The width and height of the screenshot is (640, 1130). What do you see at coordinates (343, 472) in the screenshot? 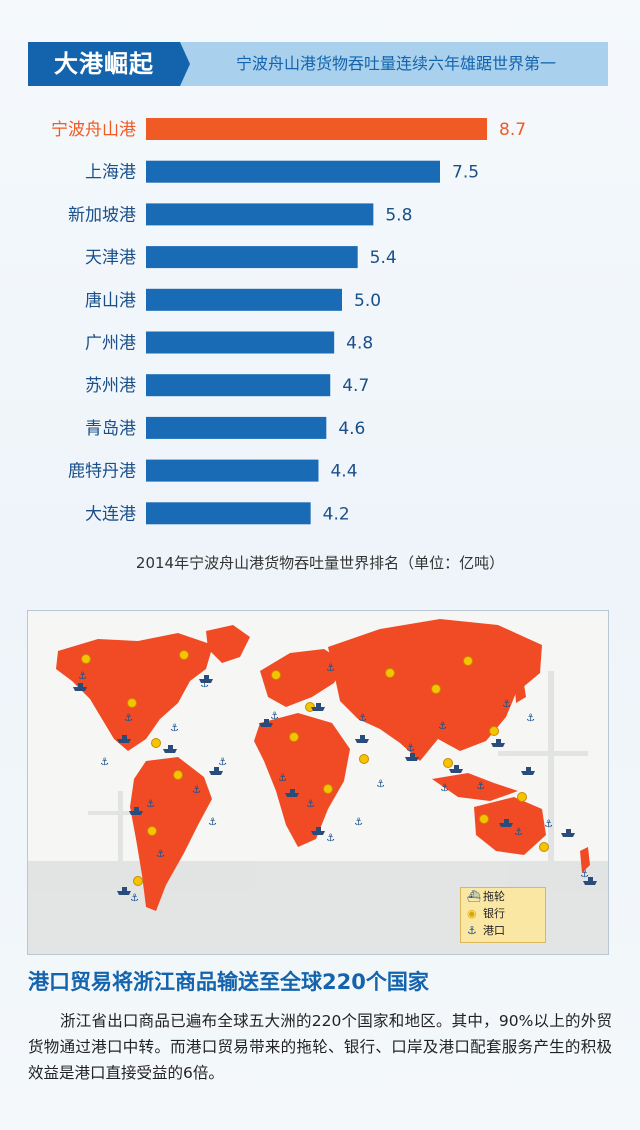
I see `value-label: 4.4` at bounding box center [343, 472].